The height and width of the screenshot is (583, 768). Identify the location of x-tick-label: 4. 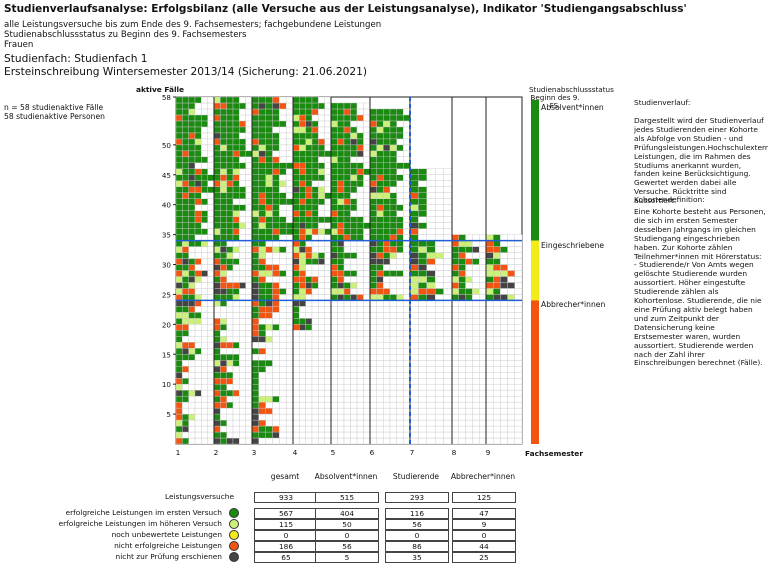
(295, 452).